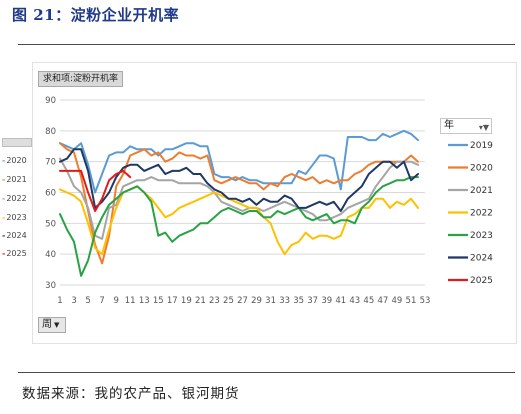 This screenshot has width=521, height=414. Describe the element at coordinates (411, 301) in the screenshot. I see `x-tick-label: 51` at that location.